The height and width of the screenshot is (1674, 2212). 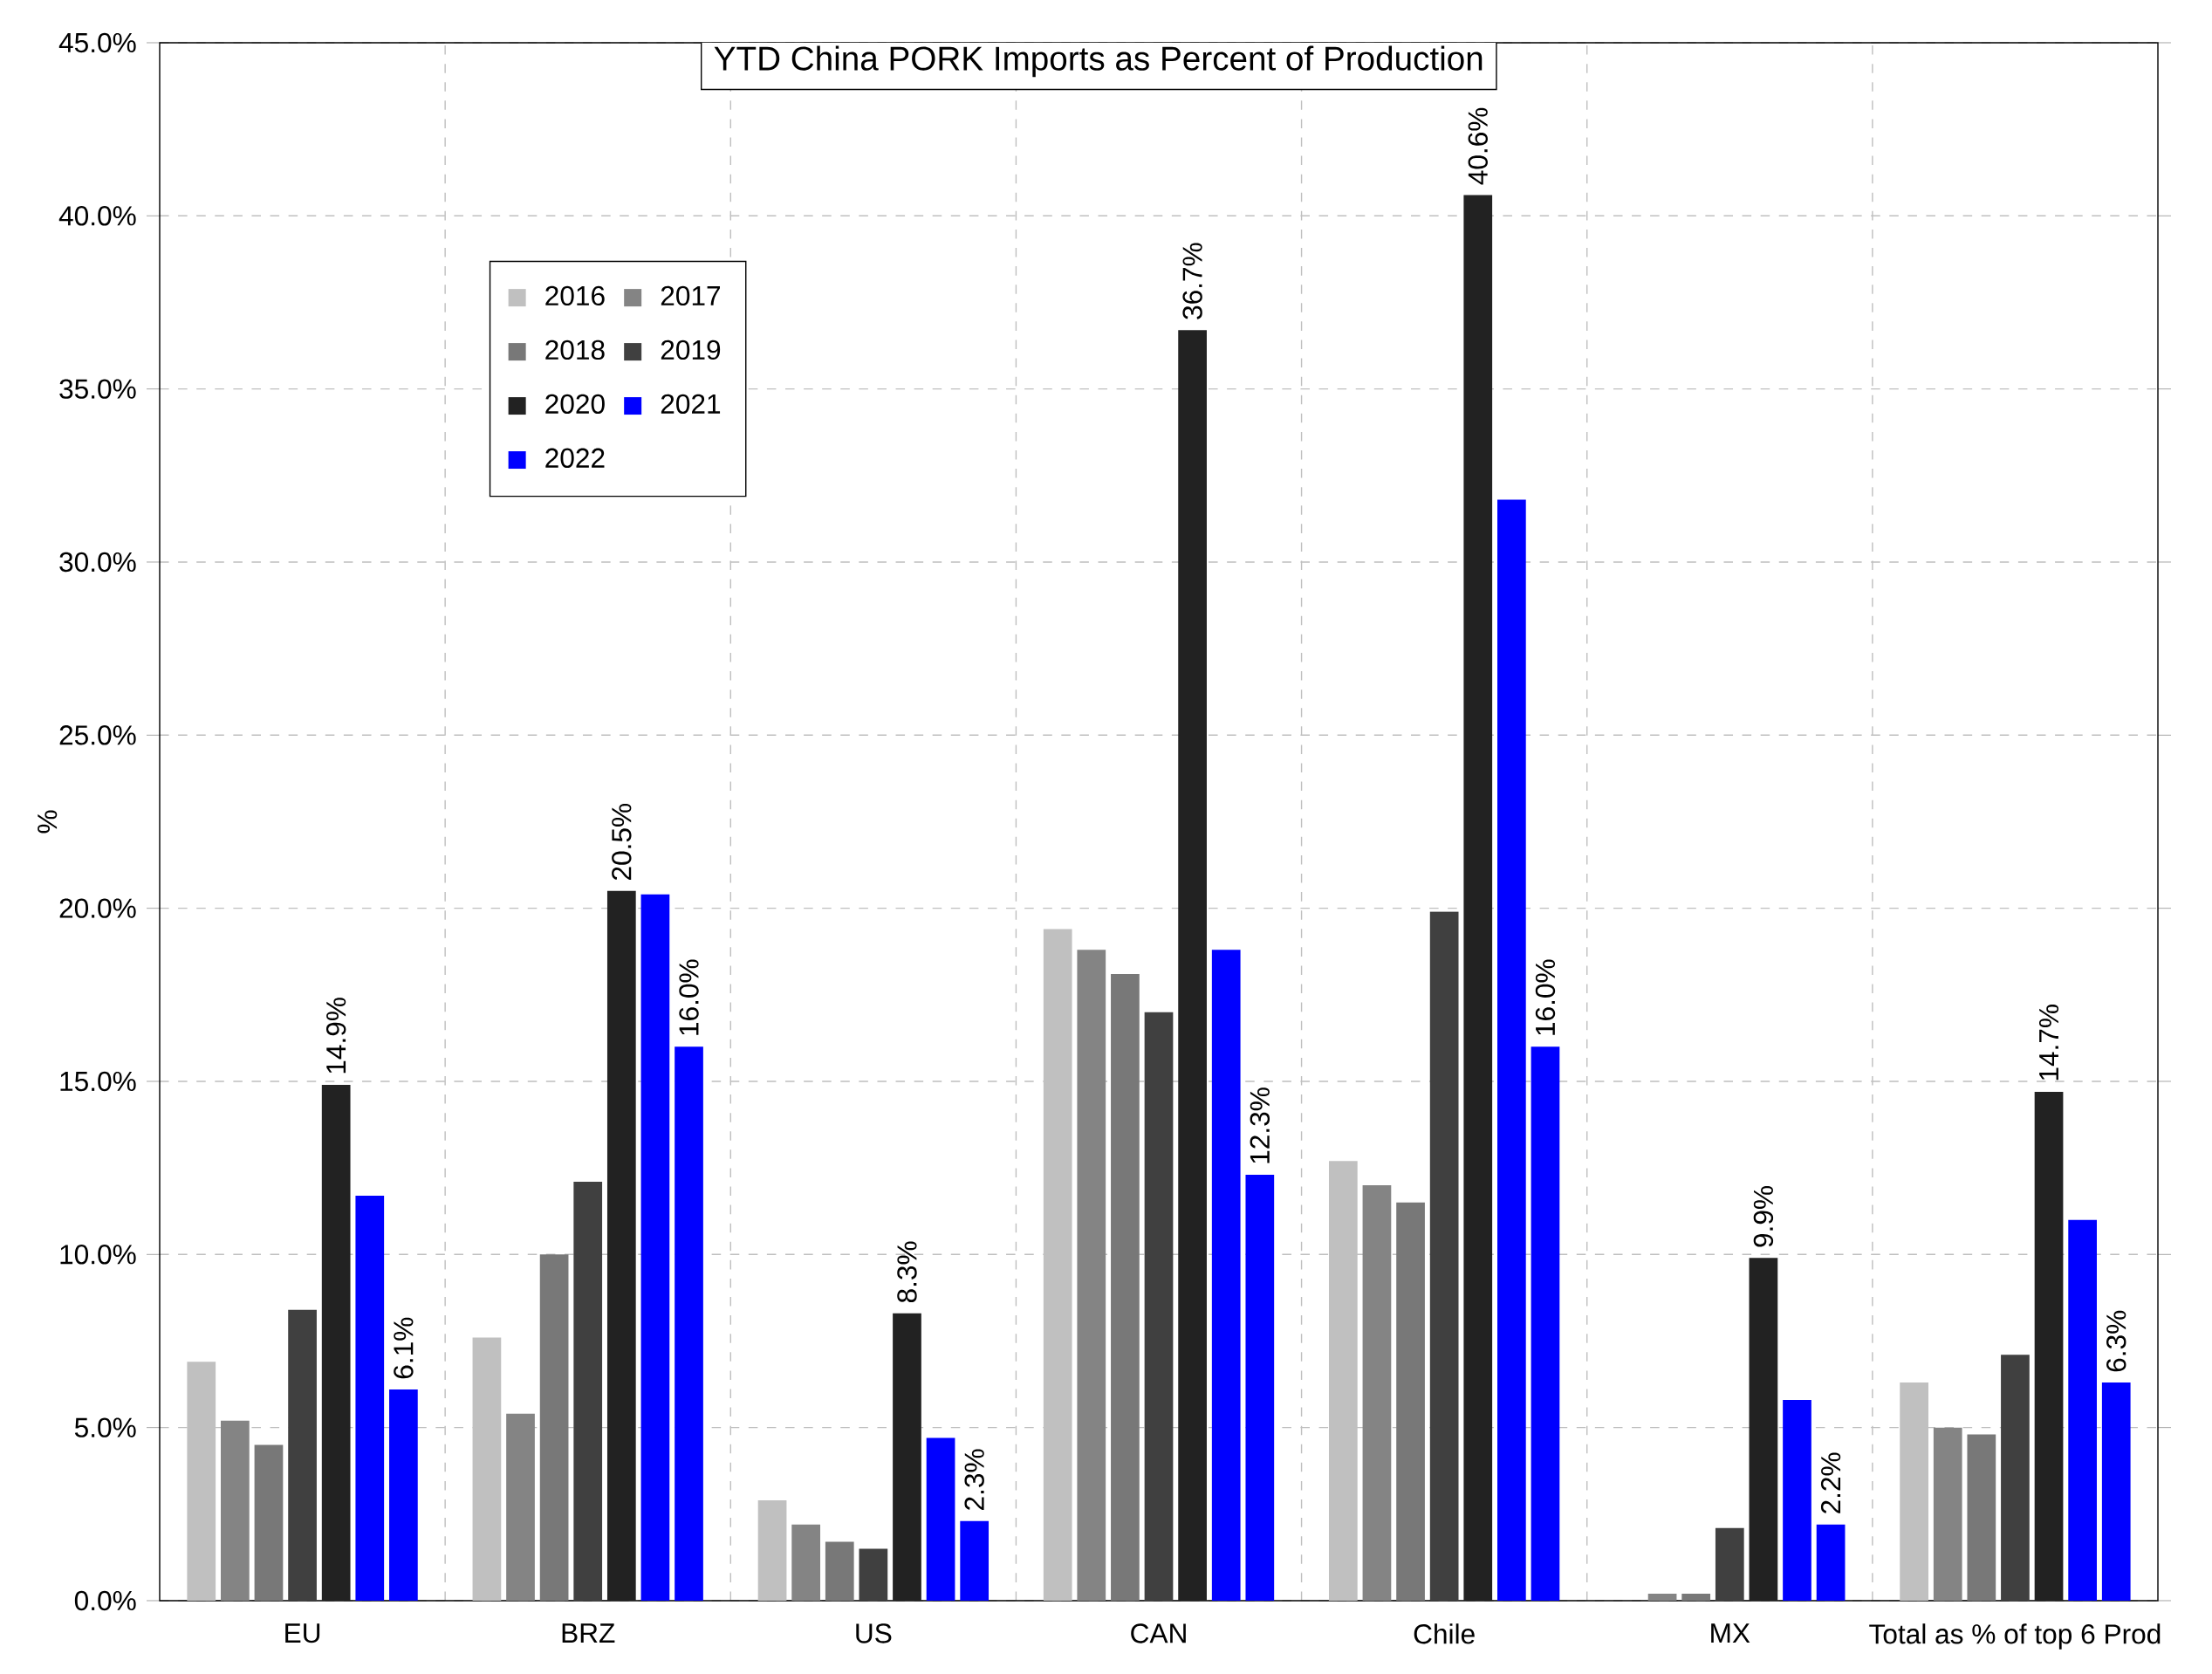 What do you see at coordinates (1730, 1633) in the screenshot?
I see `x-tick-label: MX` at bounding box center [1730, 1633].